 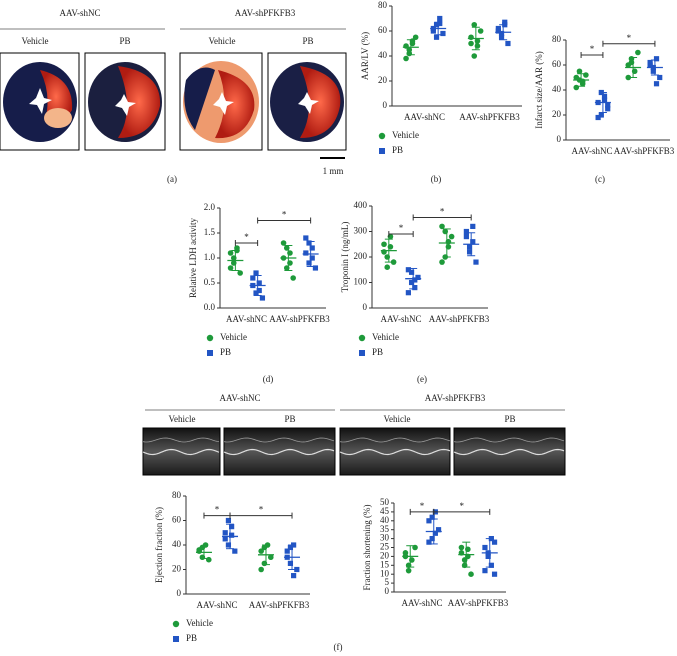 What do you see at coordinates (539, 89) in the screenshot?
I see `y-axis-label: Infarct size/AAR (%)` at bounding box center [539, 89].